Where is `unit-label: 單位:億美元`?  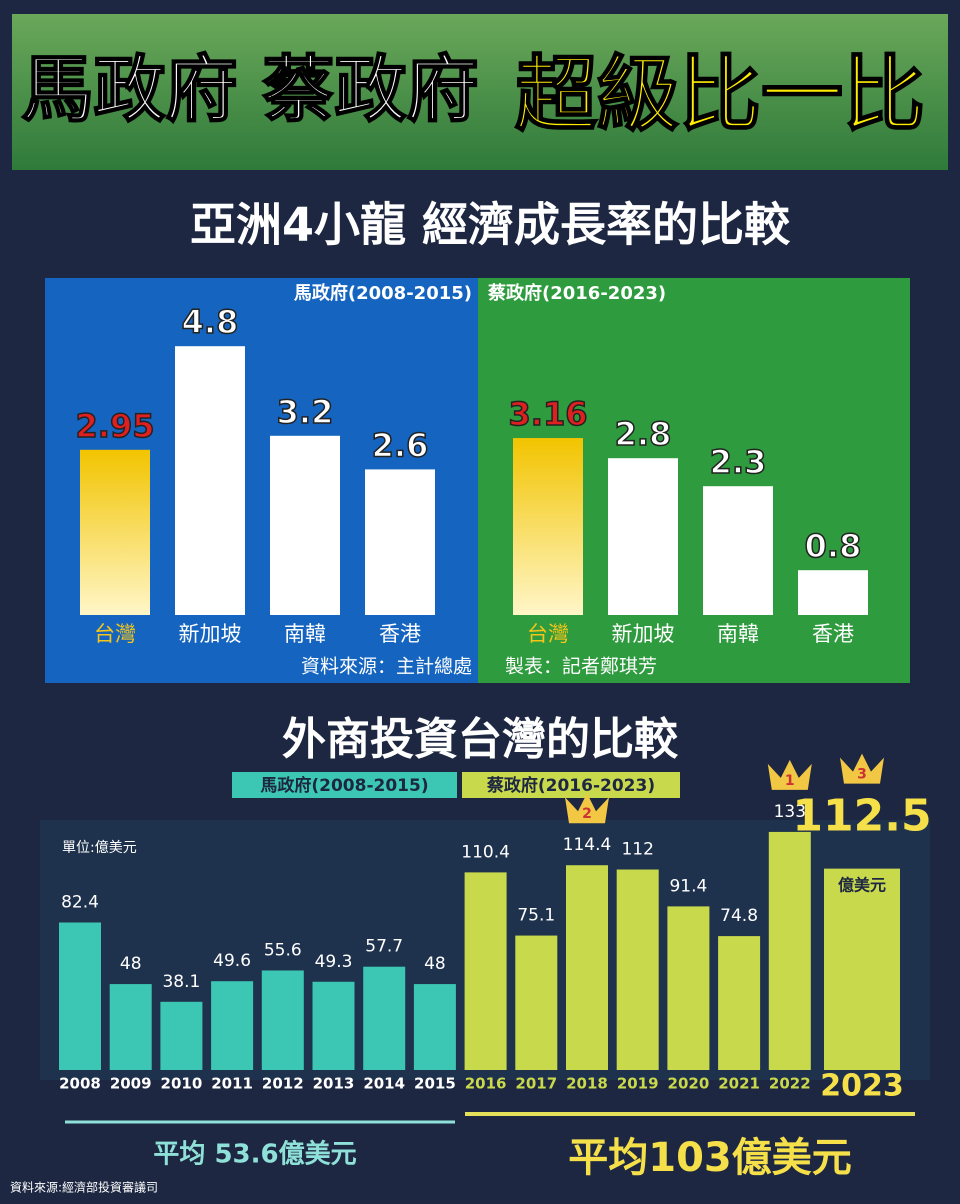 unit-label: 單位:億美元 is located at coordinates (99, 848).